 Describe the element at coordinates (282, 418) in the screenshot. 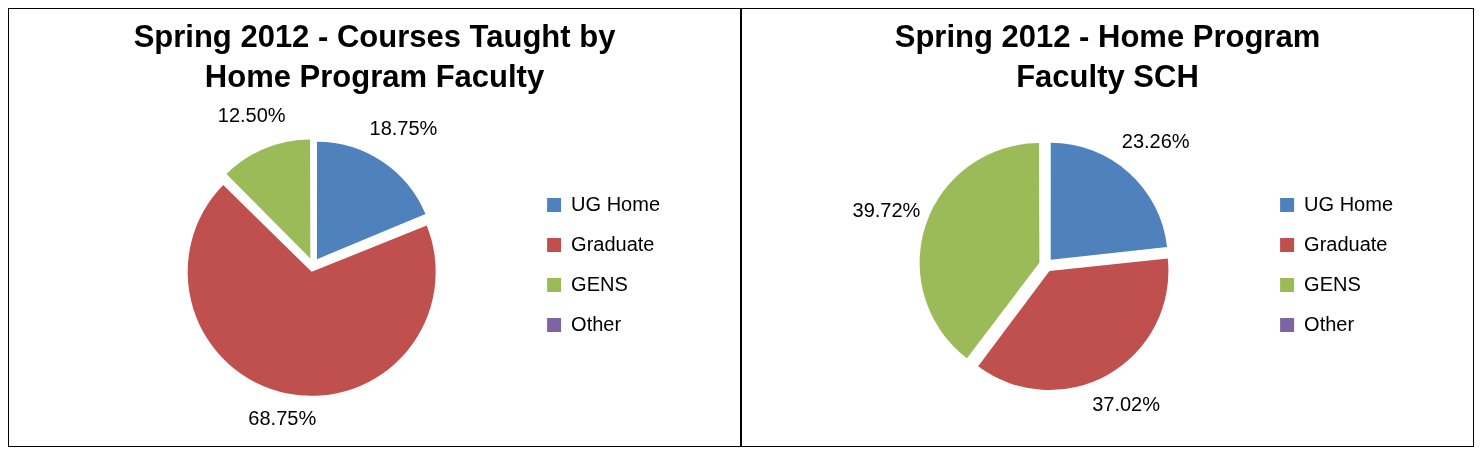

I see `data-label: 68.75%` at that location.